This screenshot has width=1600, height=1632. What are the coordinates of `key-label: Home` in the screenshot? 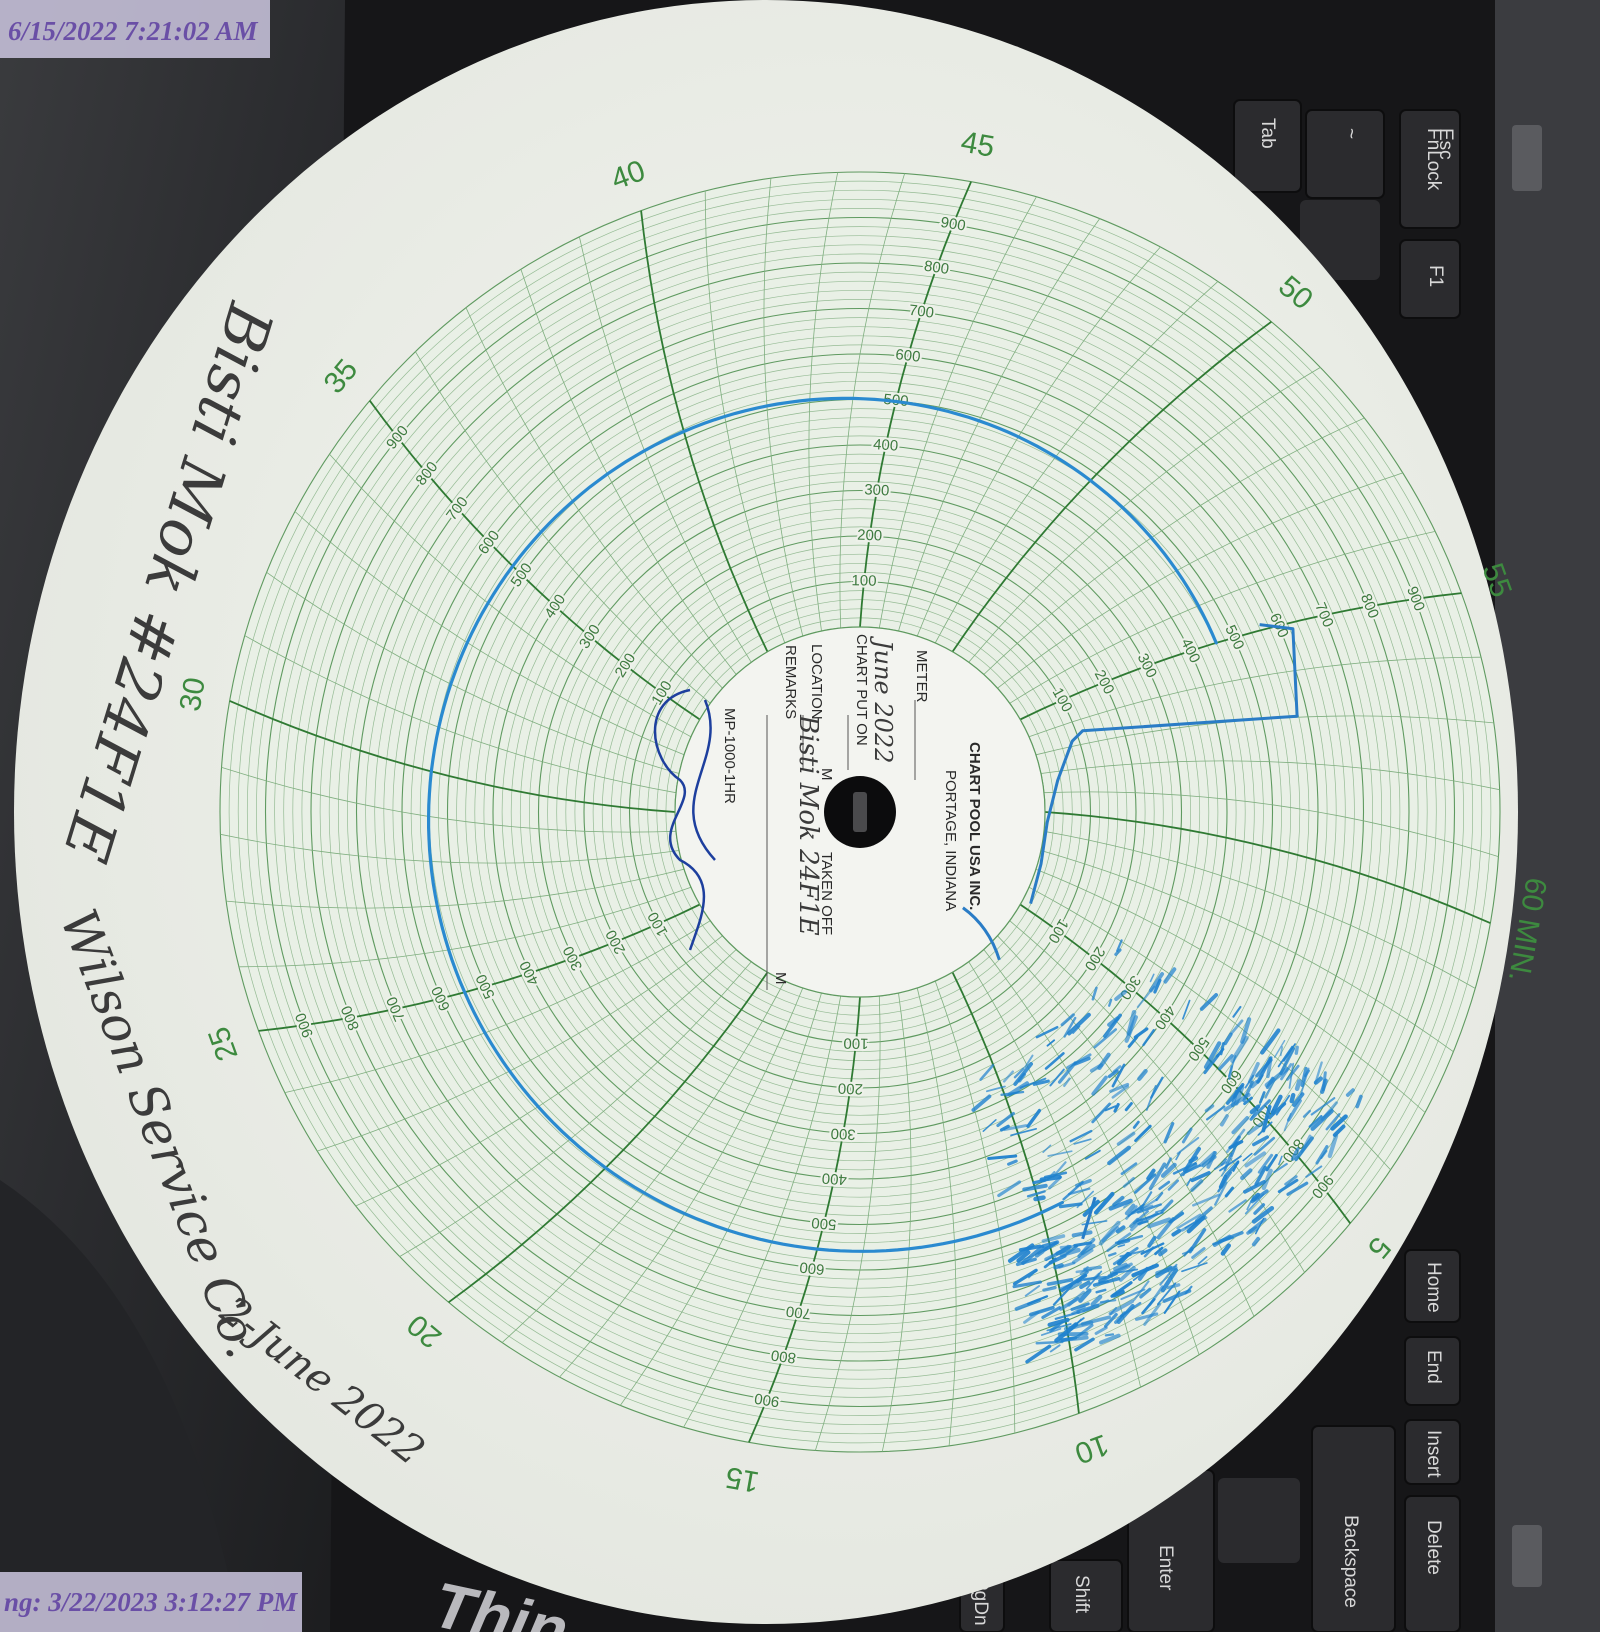 It's located at (1433, 1287).